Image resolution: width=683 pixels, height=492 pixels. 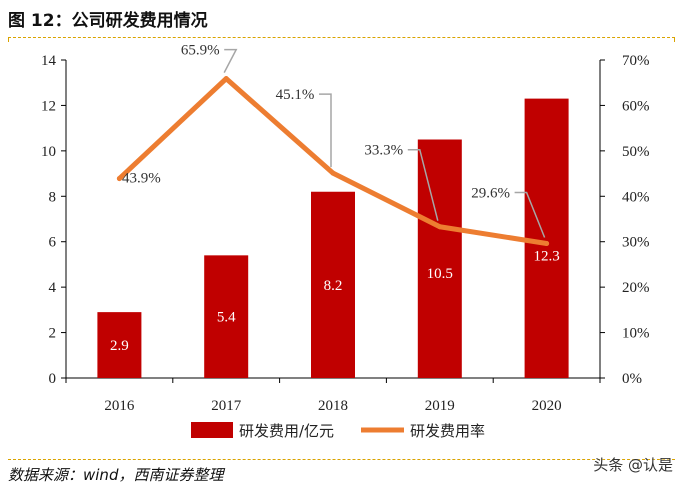 What do you see at coordinates (333, 406) in the screenshot?
I see `x-tick-label: 2018` at bounding box center [333, 406].